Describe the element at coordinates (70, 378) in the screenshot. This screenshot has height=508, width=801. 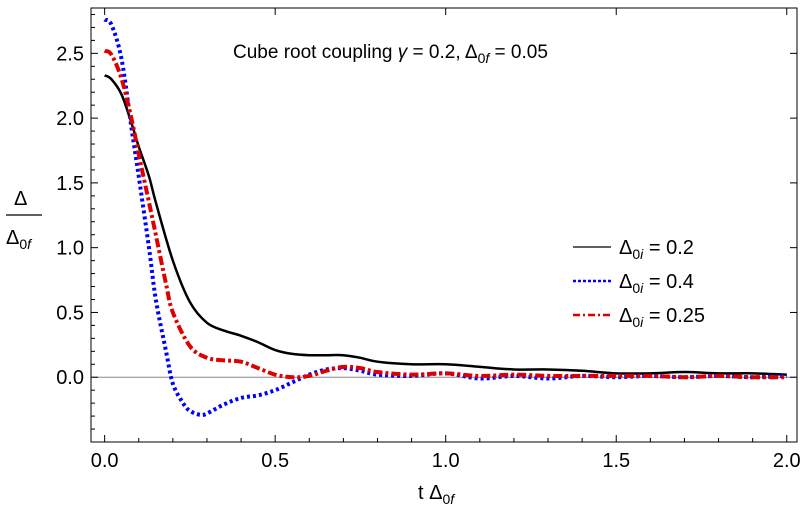
I see `y-tick-label: 0.0` at that location.